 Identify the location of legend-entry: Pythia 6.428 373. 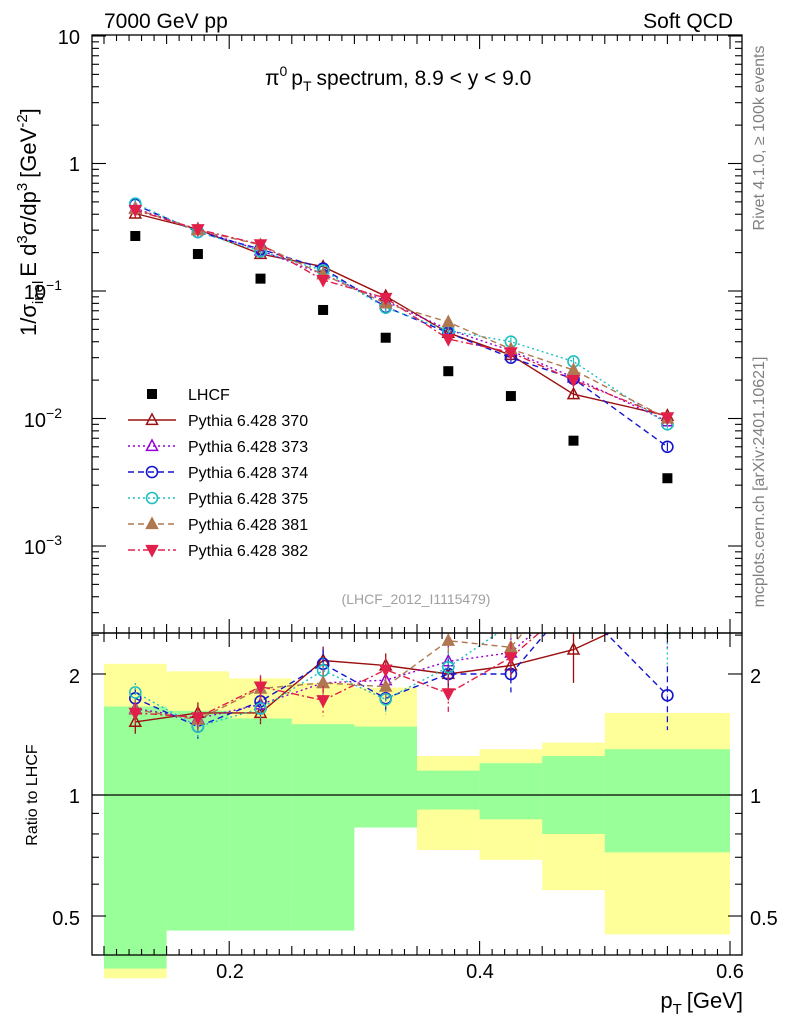
(218, 447).